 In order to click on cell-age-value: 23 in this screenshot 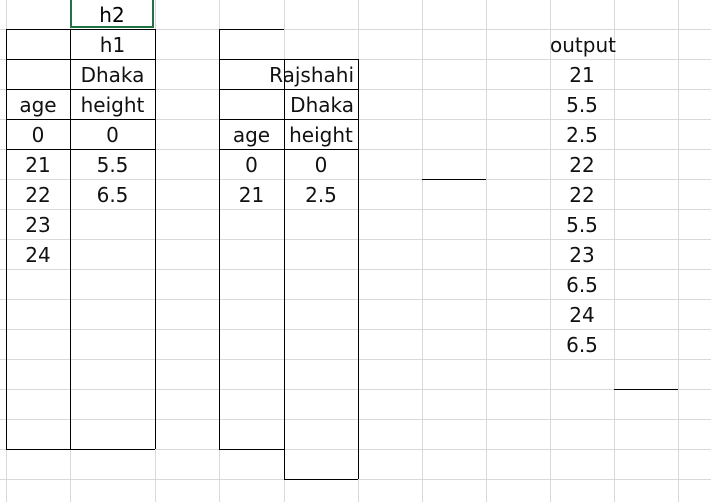, I will do `click(38, 225)`.